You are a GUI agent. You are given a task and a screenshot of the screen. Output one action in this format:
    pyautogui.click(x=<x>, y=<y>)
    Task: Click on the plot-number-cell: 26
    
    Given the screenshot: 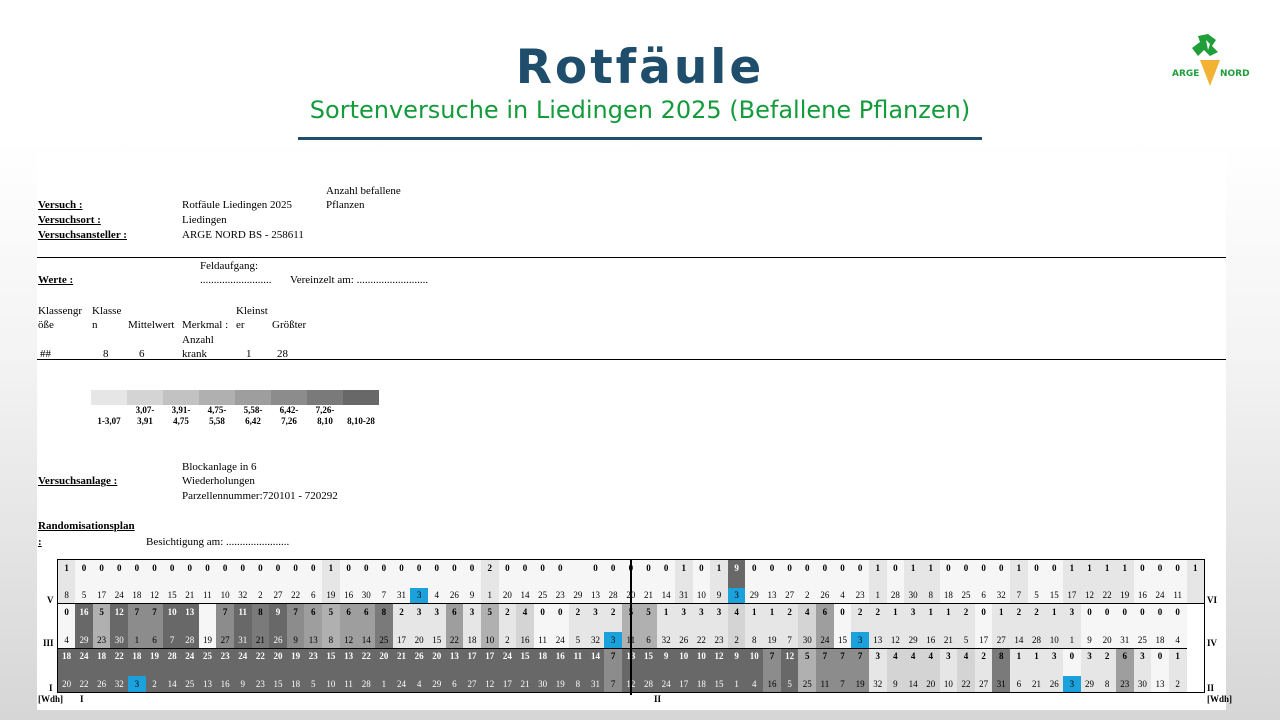 What is the action you would take?
    pyautogui.click(x=1054, y=685)
    